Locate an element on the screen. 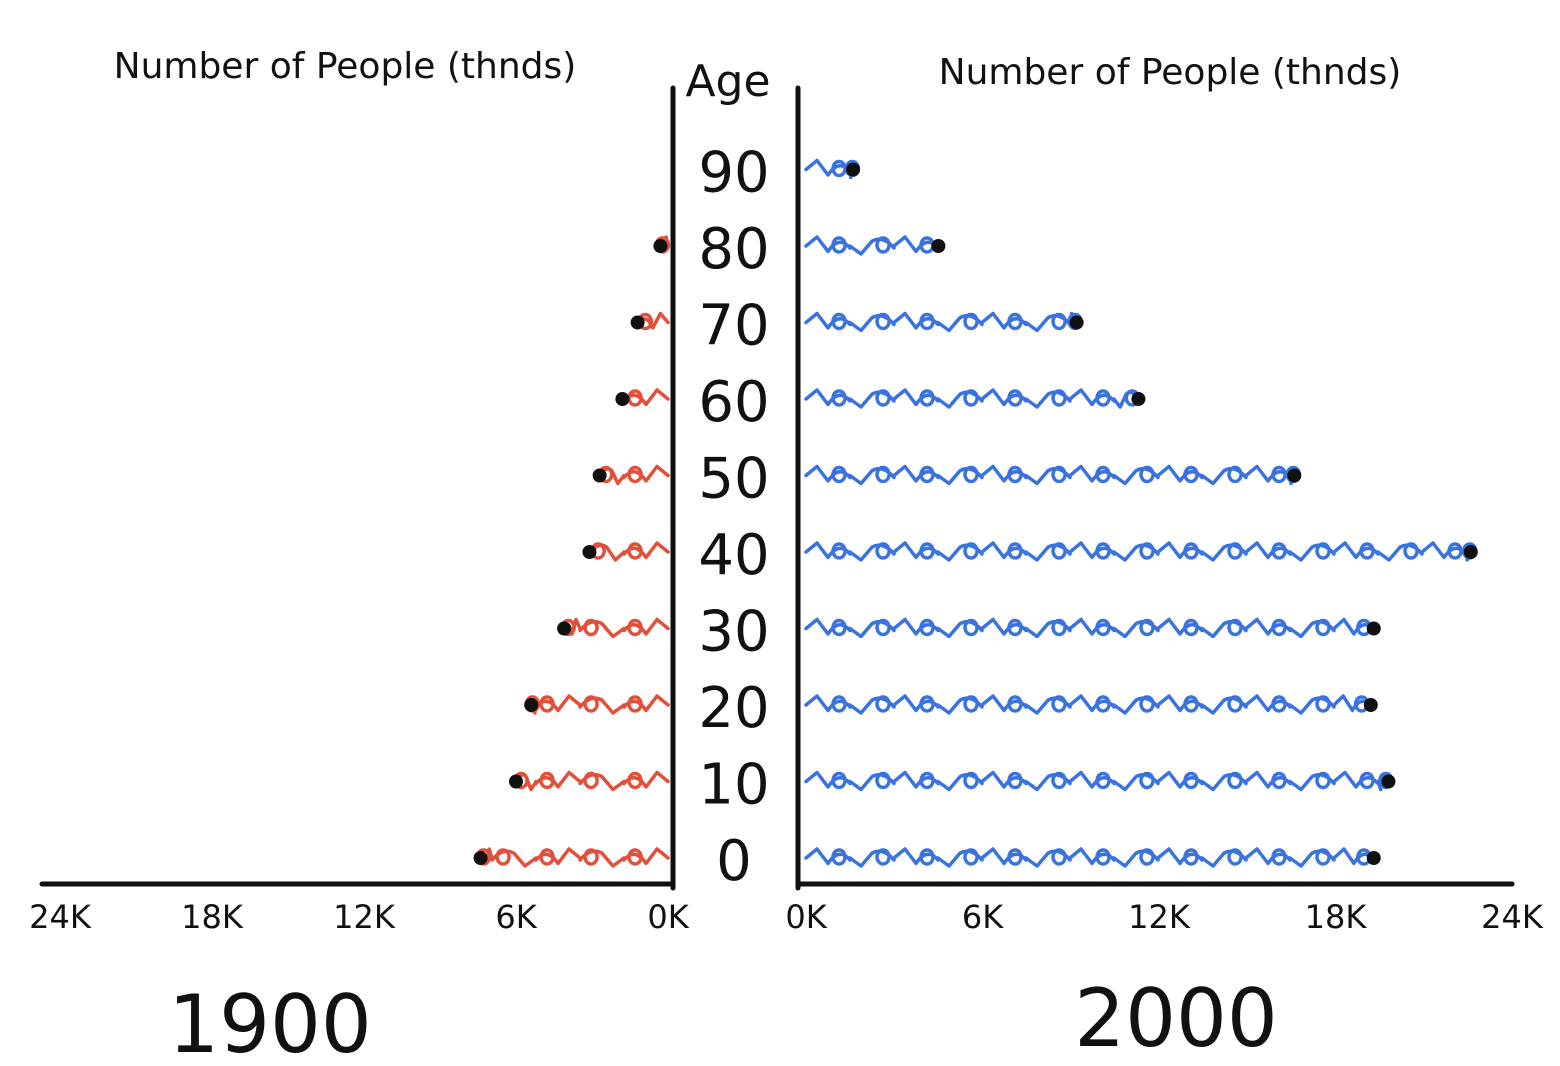  left-x-tick-label: 6K is located at coordinates (516, 917).